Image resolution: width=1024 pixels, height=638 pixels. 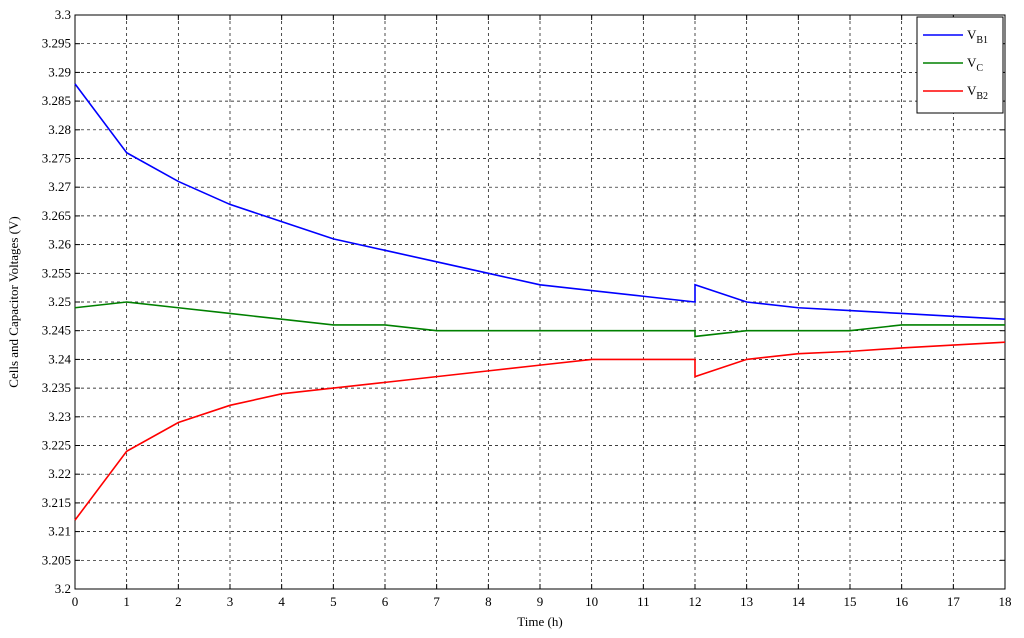 I want to click on x-tick-label: 13, so click(x=746, y=601).